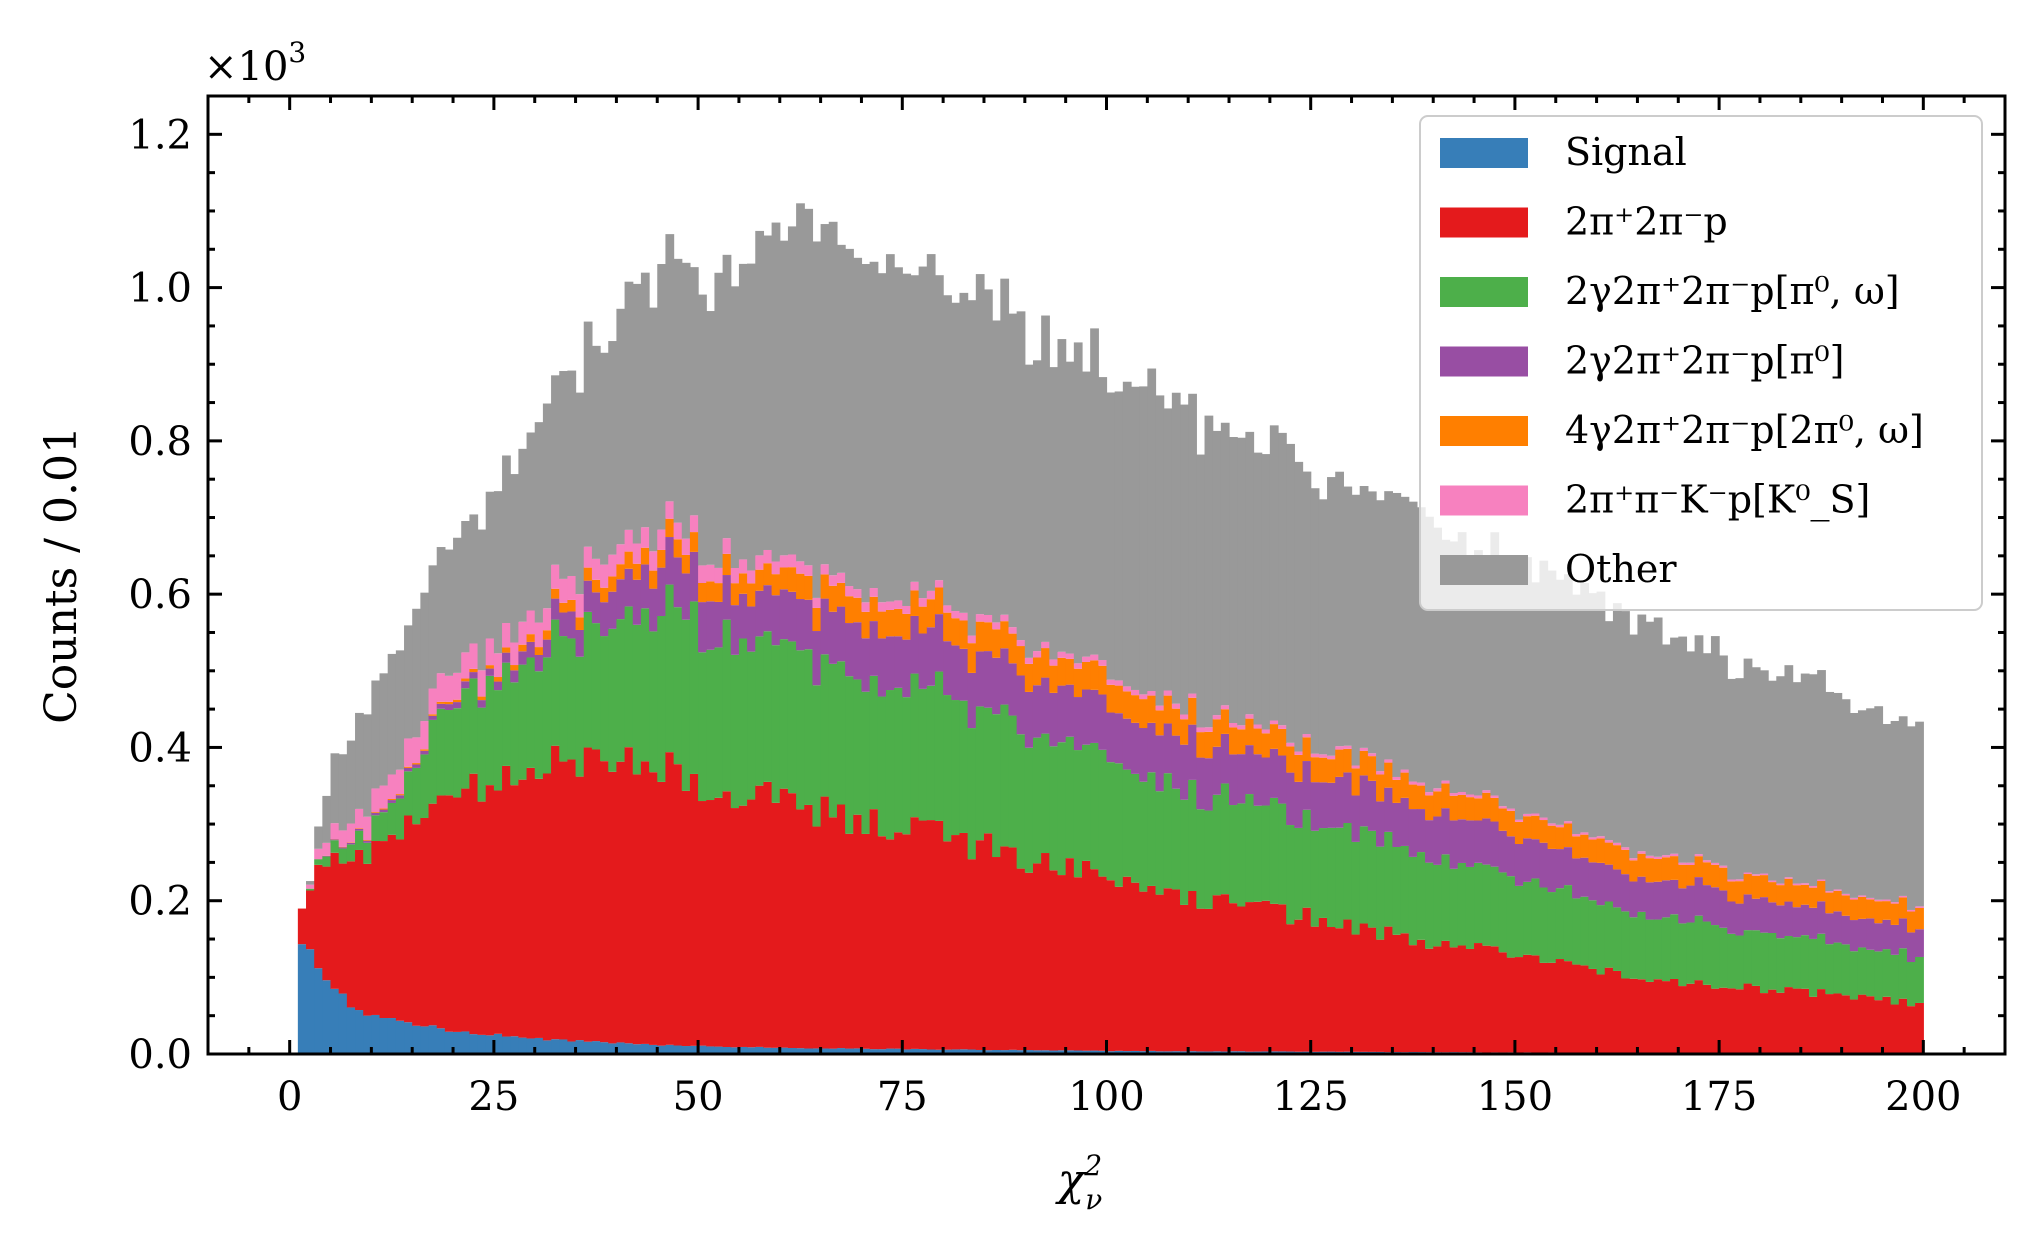 This screenshot has width=2039, height=1240. I want to click on y-tick-label: 0.4, so click(160, 748).